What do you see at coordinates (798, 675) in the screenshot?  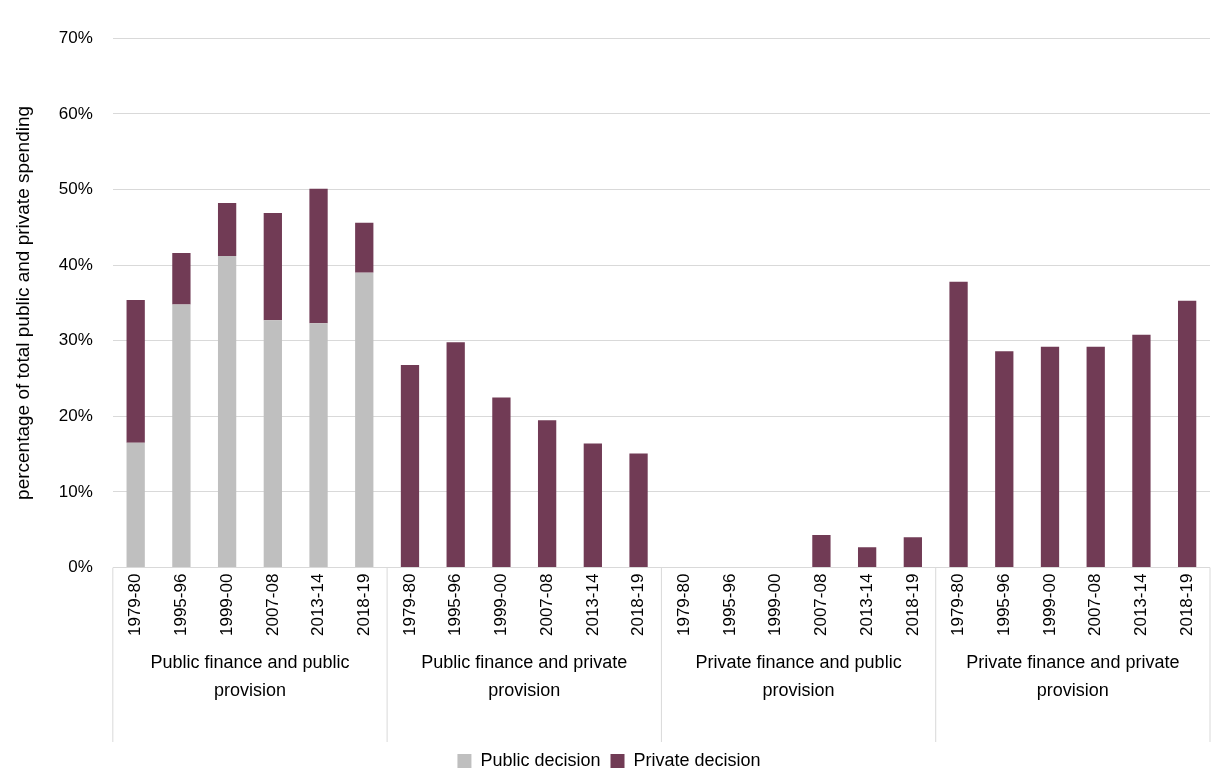 I see `text: Private finance and public provision` at bounding box center [798, 675].